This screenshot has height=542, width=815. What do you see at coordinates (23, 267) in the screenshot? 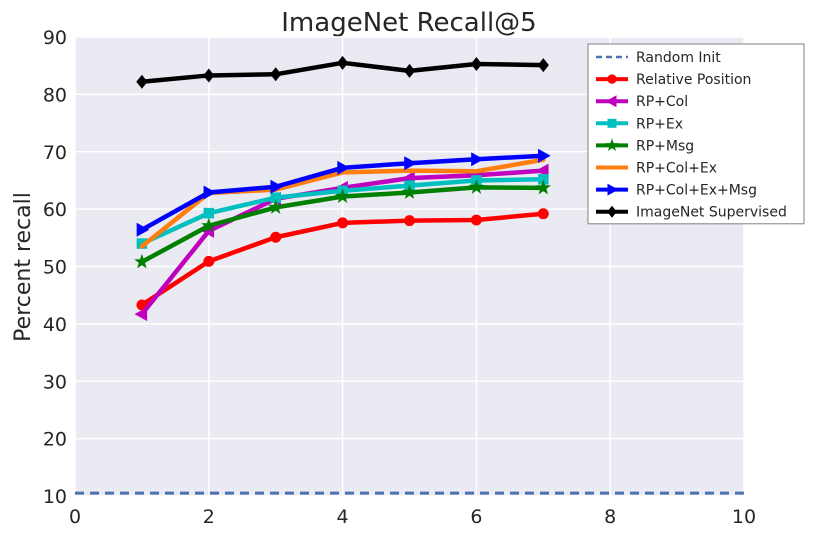
I see `y-axis-label: Percent recall` at bounding box center [23, 267].